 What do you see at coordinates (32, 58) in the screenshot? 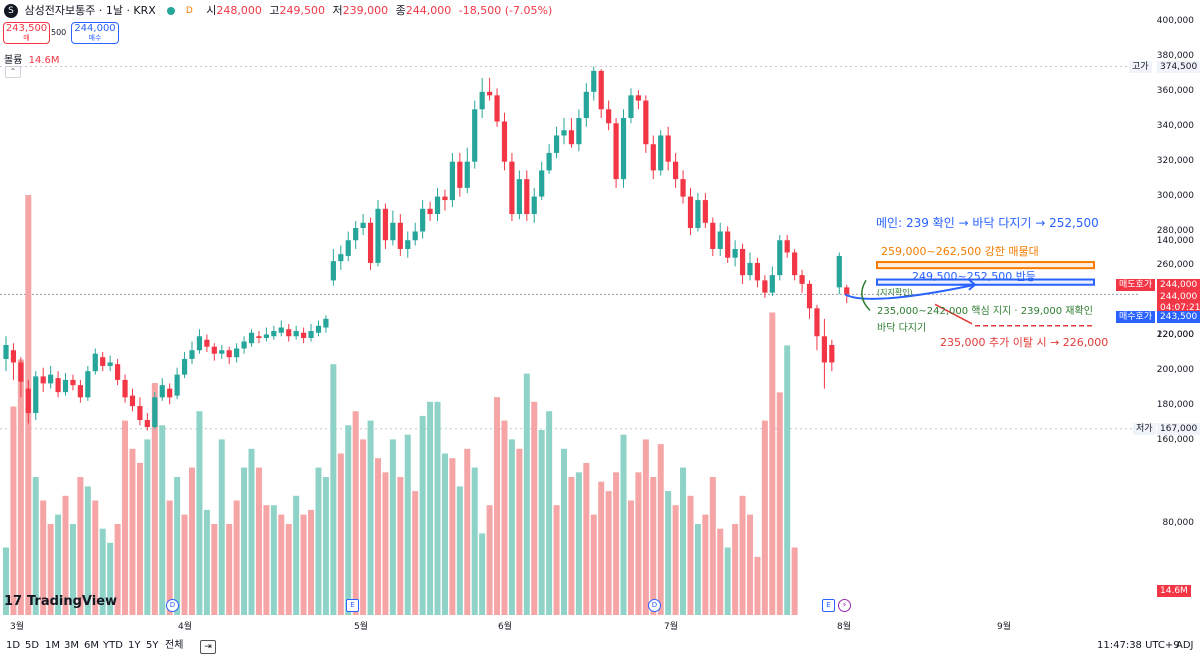
I see `volume-legend: 볼륨 14.6M` at bounding box center [32, 58].